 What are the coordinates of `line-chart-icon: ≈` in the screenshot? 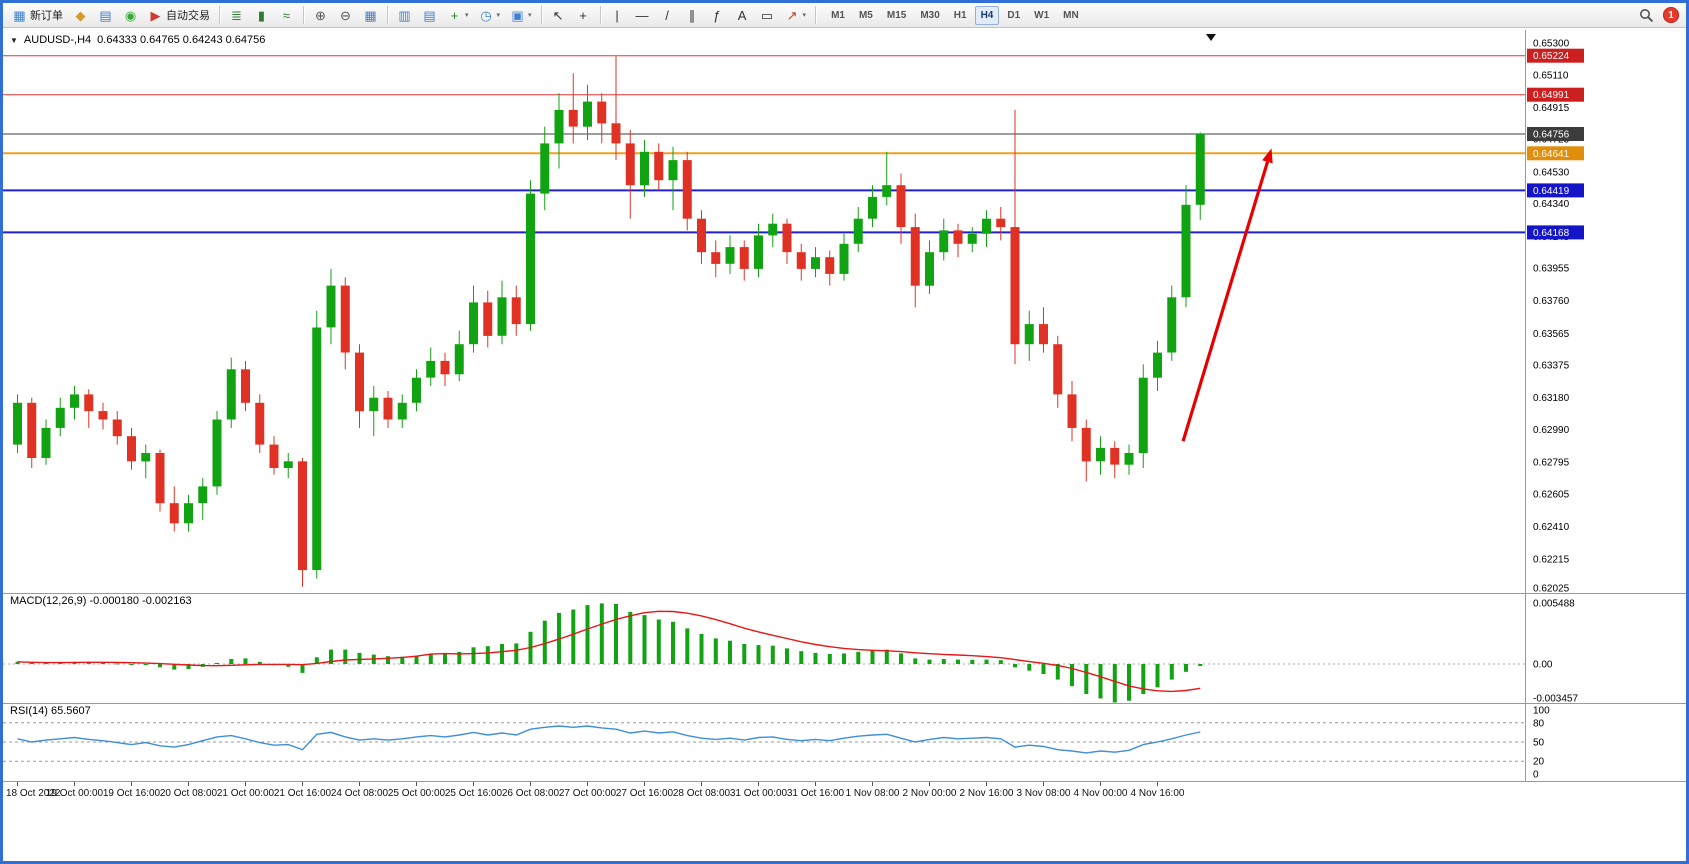 It's located at (286, 15).